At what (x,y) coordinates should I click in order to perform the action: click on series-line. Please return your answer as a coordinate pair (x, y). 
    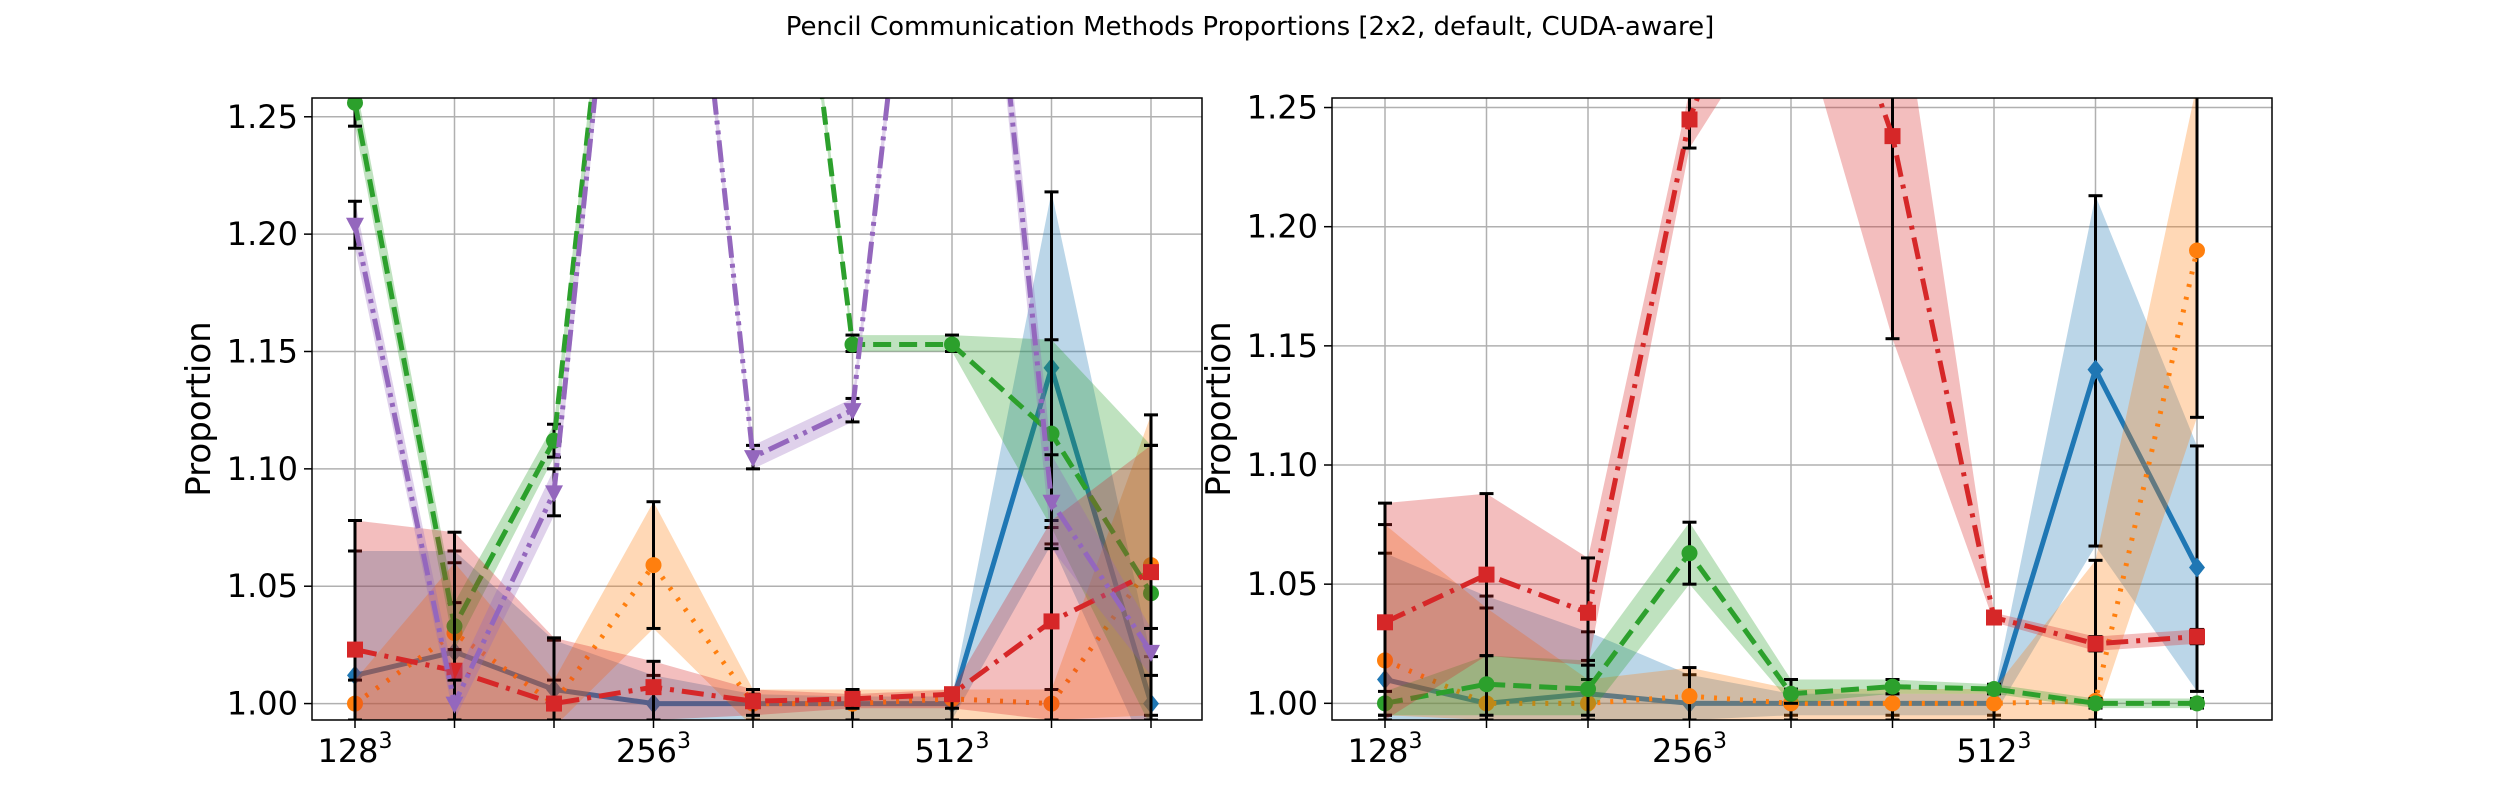
    Looking at the image, I should click on (753, 638).